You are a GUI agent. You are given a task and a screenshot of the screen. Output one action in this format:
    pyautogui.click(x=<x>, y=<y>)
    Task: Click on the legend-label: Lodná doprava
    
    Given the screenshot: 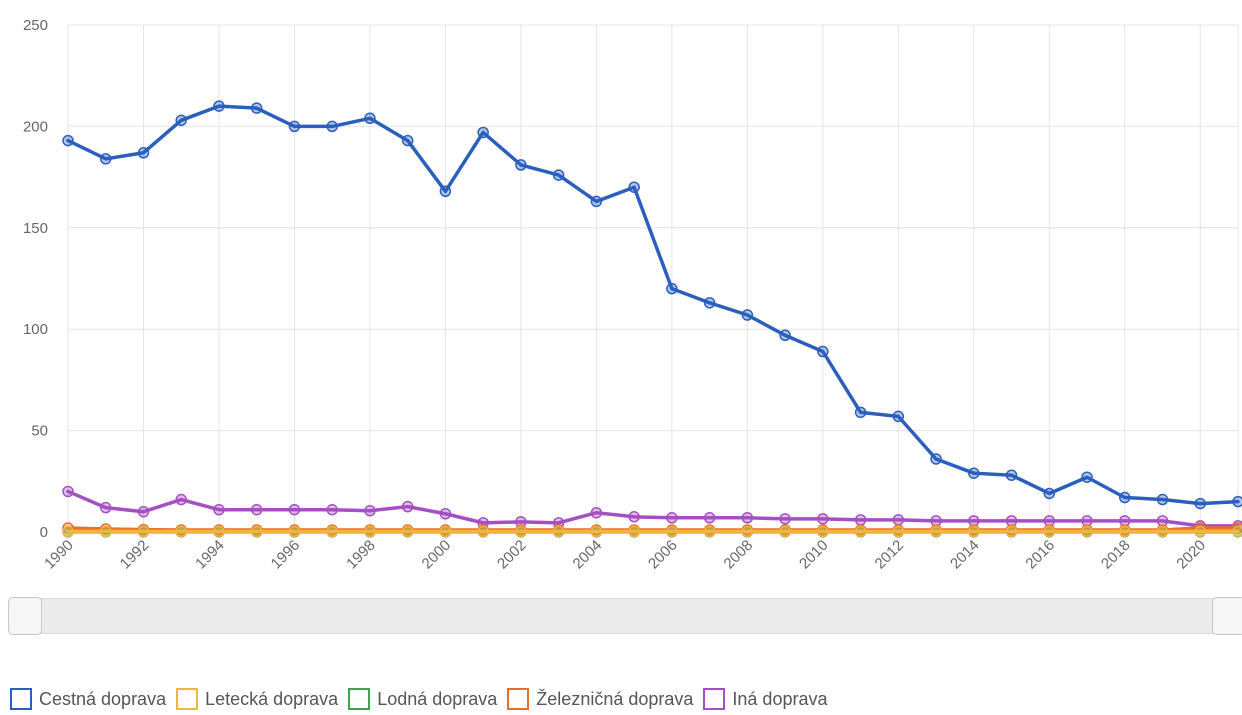 What is the action you would take?
    pyautogui.click(x=437, y=698)
    